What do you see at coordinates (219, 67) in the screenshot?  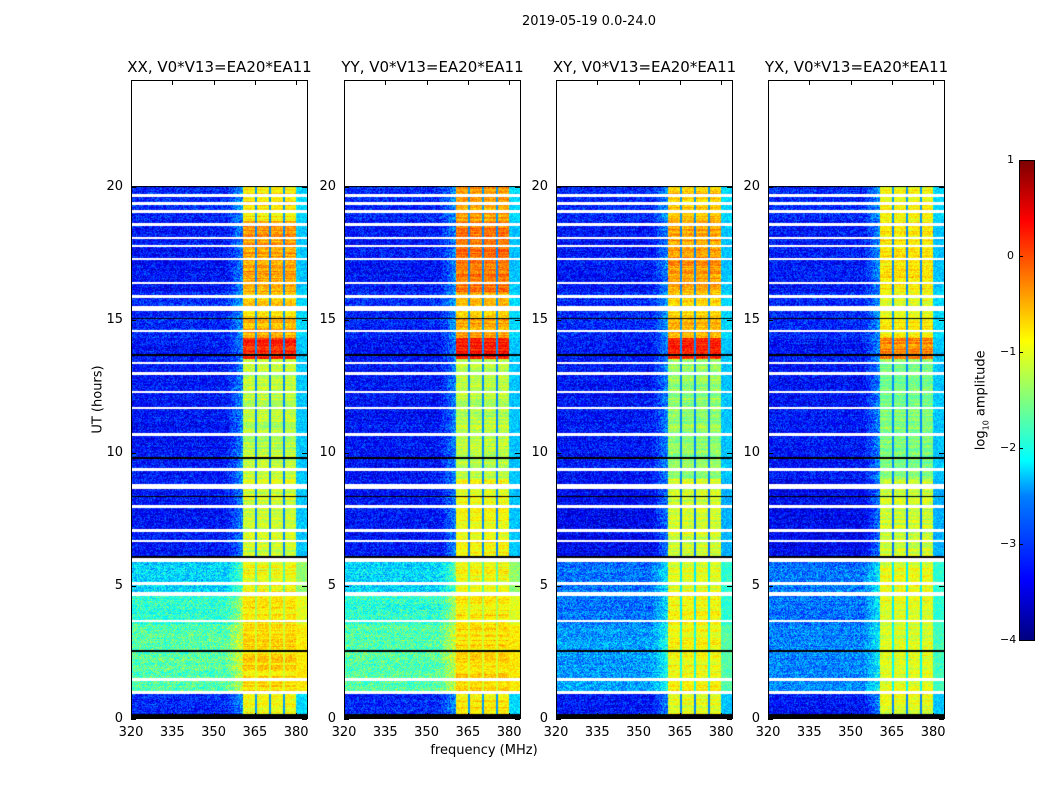 I see `panel-title: XX, V0*V13=EA20*EA11` at bounding box center [219, 67].